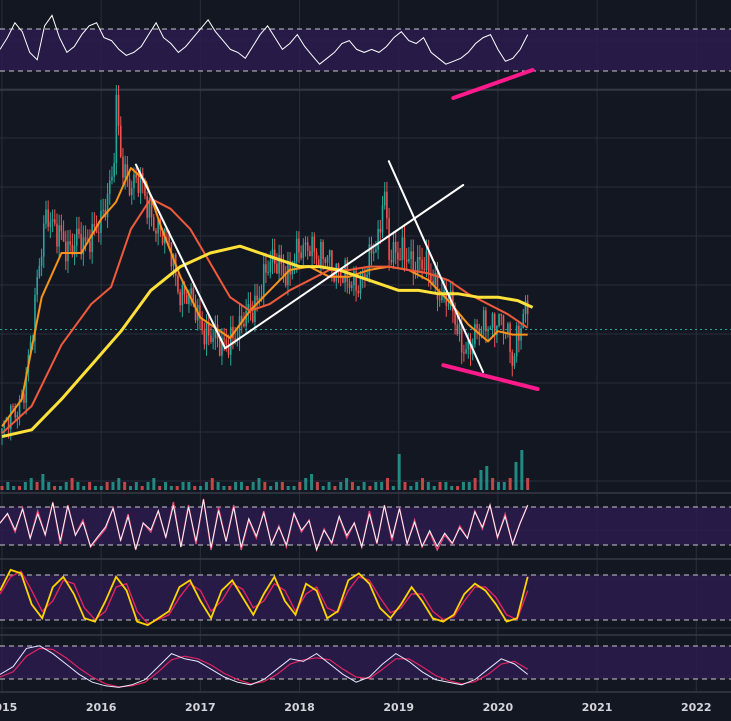 The image size is (731, 721). I want to click on rsi-band, so click(365, 526).